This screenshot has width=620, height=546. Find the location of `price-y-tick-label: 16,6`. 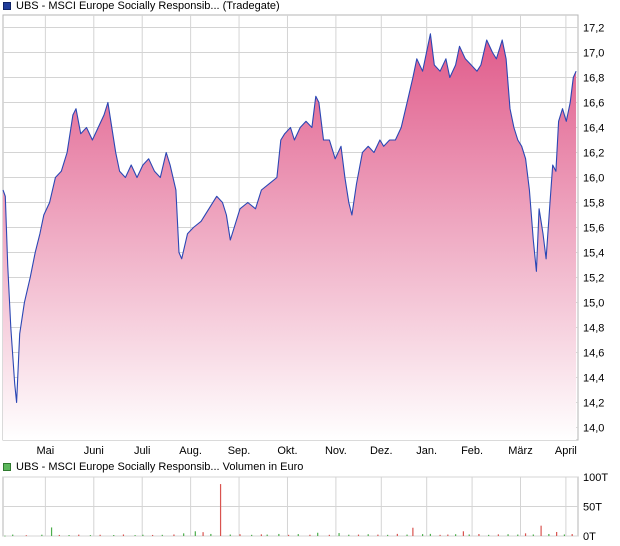

price-y-tick-label: 16,6 is located at coordinates (593, 104).